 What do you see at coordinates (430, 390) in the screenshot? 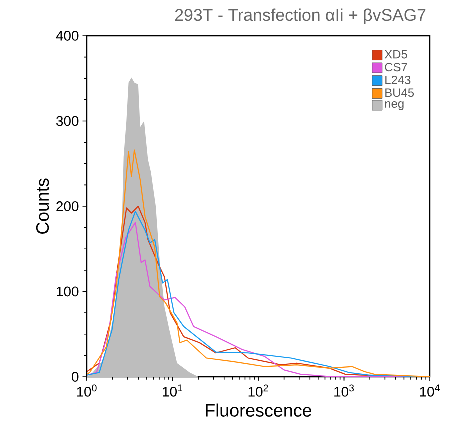
I see `x-tick-label: 10$^{4}$` at bounding box center [430, 390].